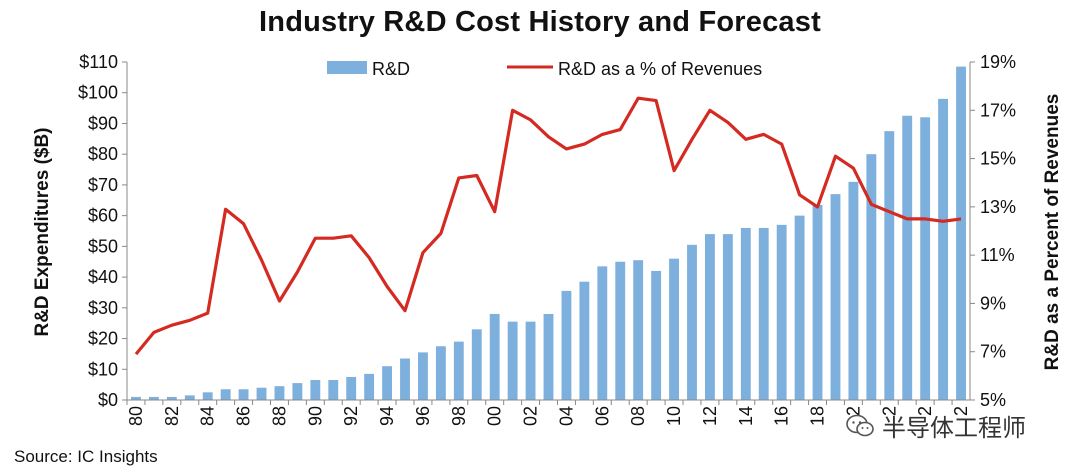 The height and width of the screenshot is (474, 1080). Describe the element at coordinates (103, 246) in the screenshot. I see `y-tick-label: $50` at that location.